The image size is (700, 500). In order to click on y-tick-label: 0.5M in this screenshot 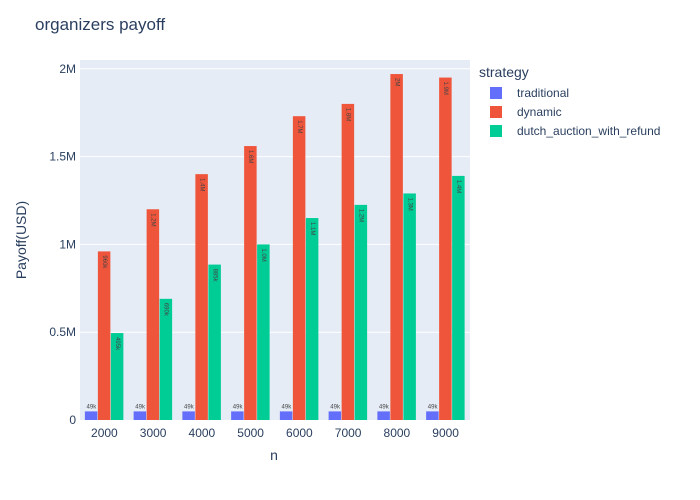, I will do `click(62, 332)`.